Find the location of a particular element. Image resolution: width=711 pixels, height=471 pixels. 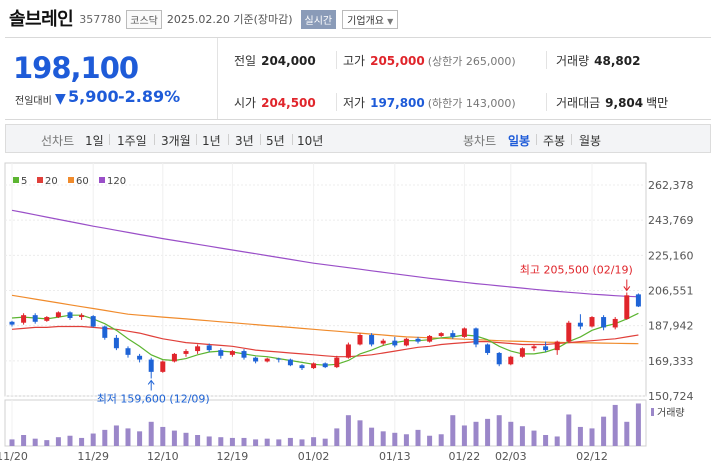

period-5y: 5년 is located at coordinates (275, 141).